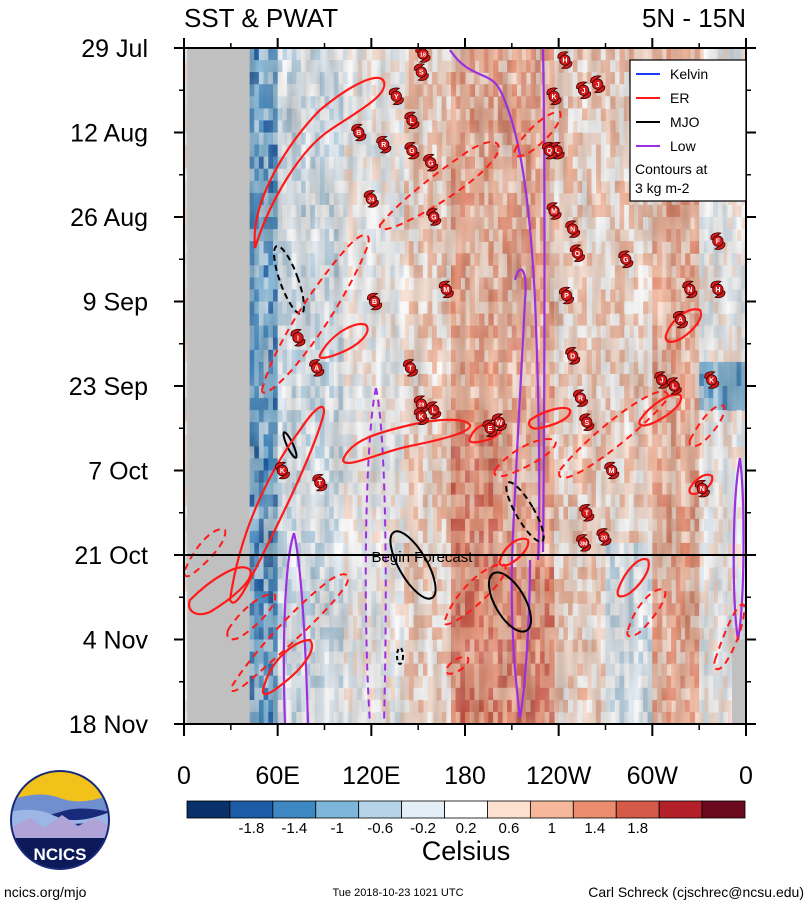 The image size is (809, 907). What do you see at coordinates (261, 18) in the screenshot?
I see `chart-title-left: SST & PWAT` at bounding box center [261, 18].